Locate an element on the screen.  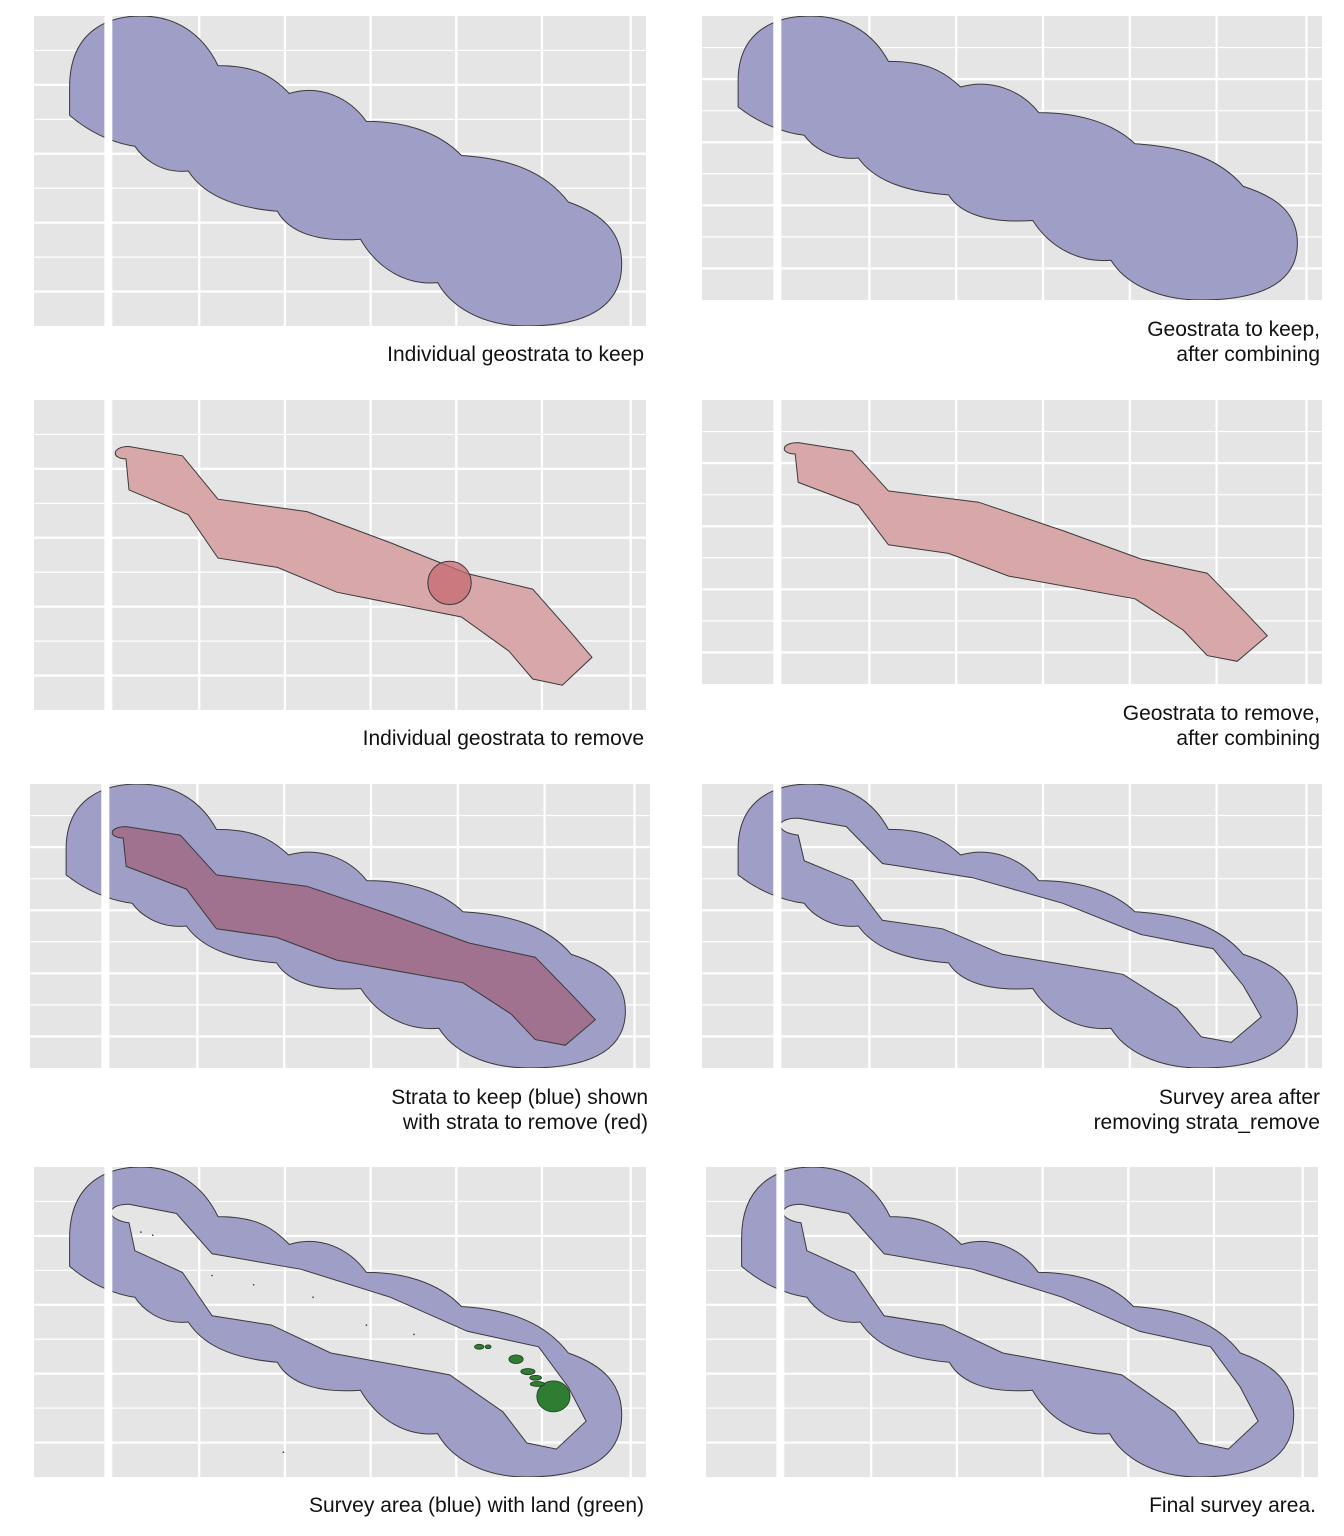
map-final-survey-area is located at coordinates (1012, 1322).